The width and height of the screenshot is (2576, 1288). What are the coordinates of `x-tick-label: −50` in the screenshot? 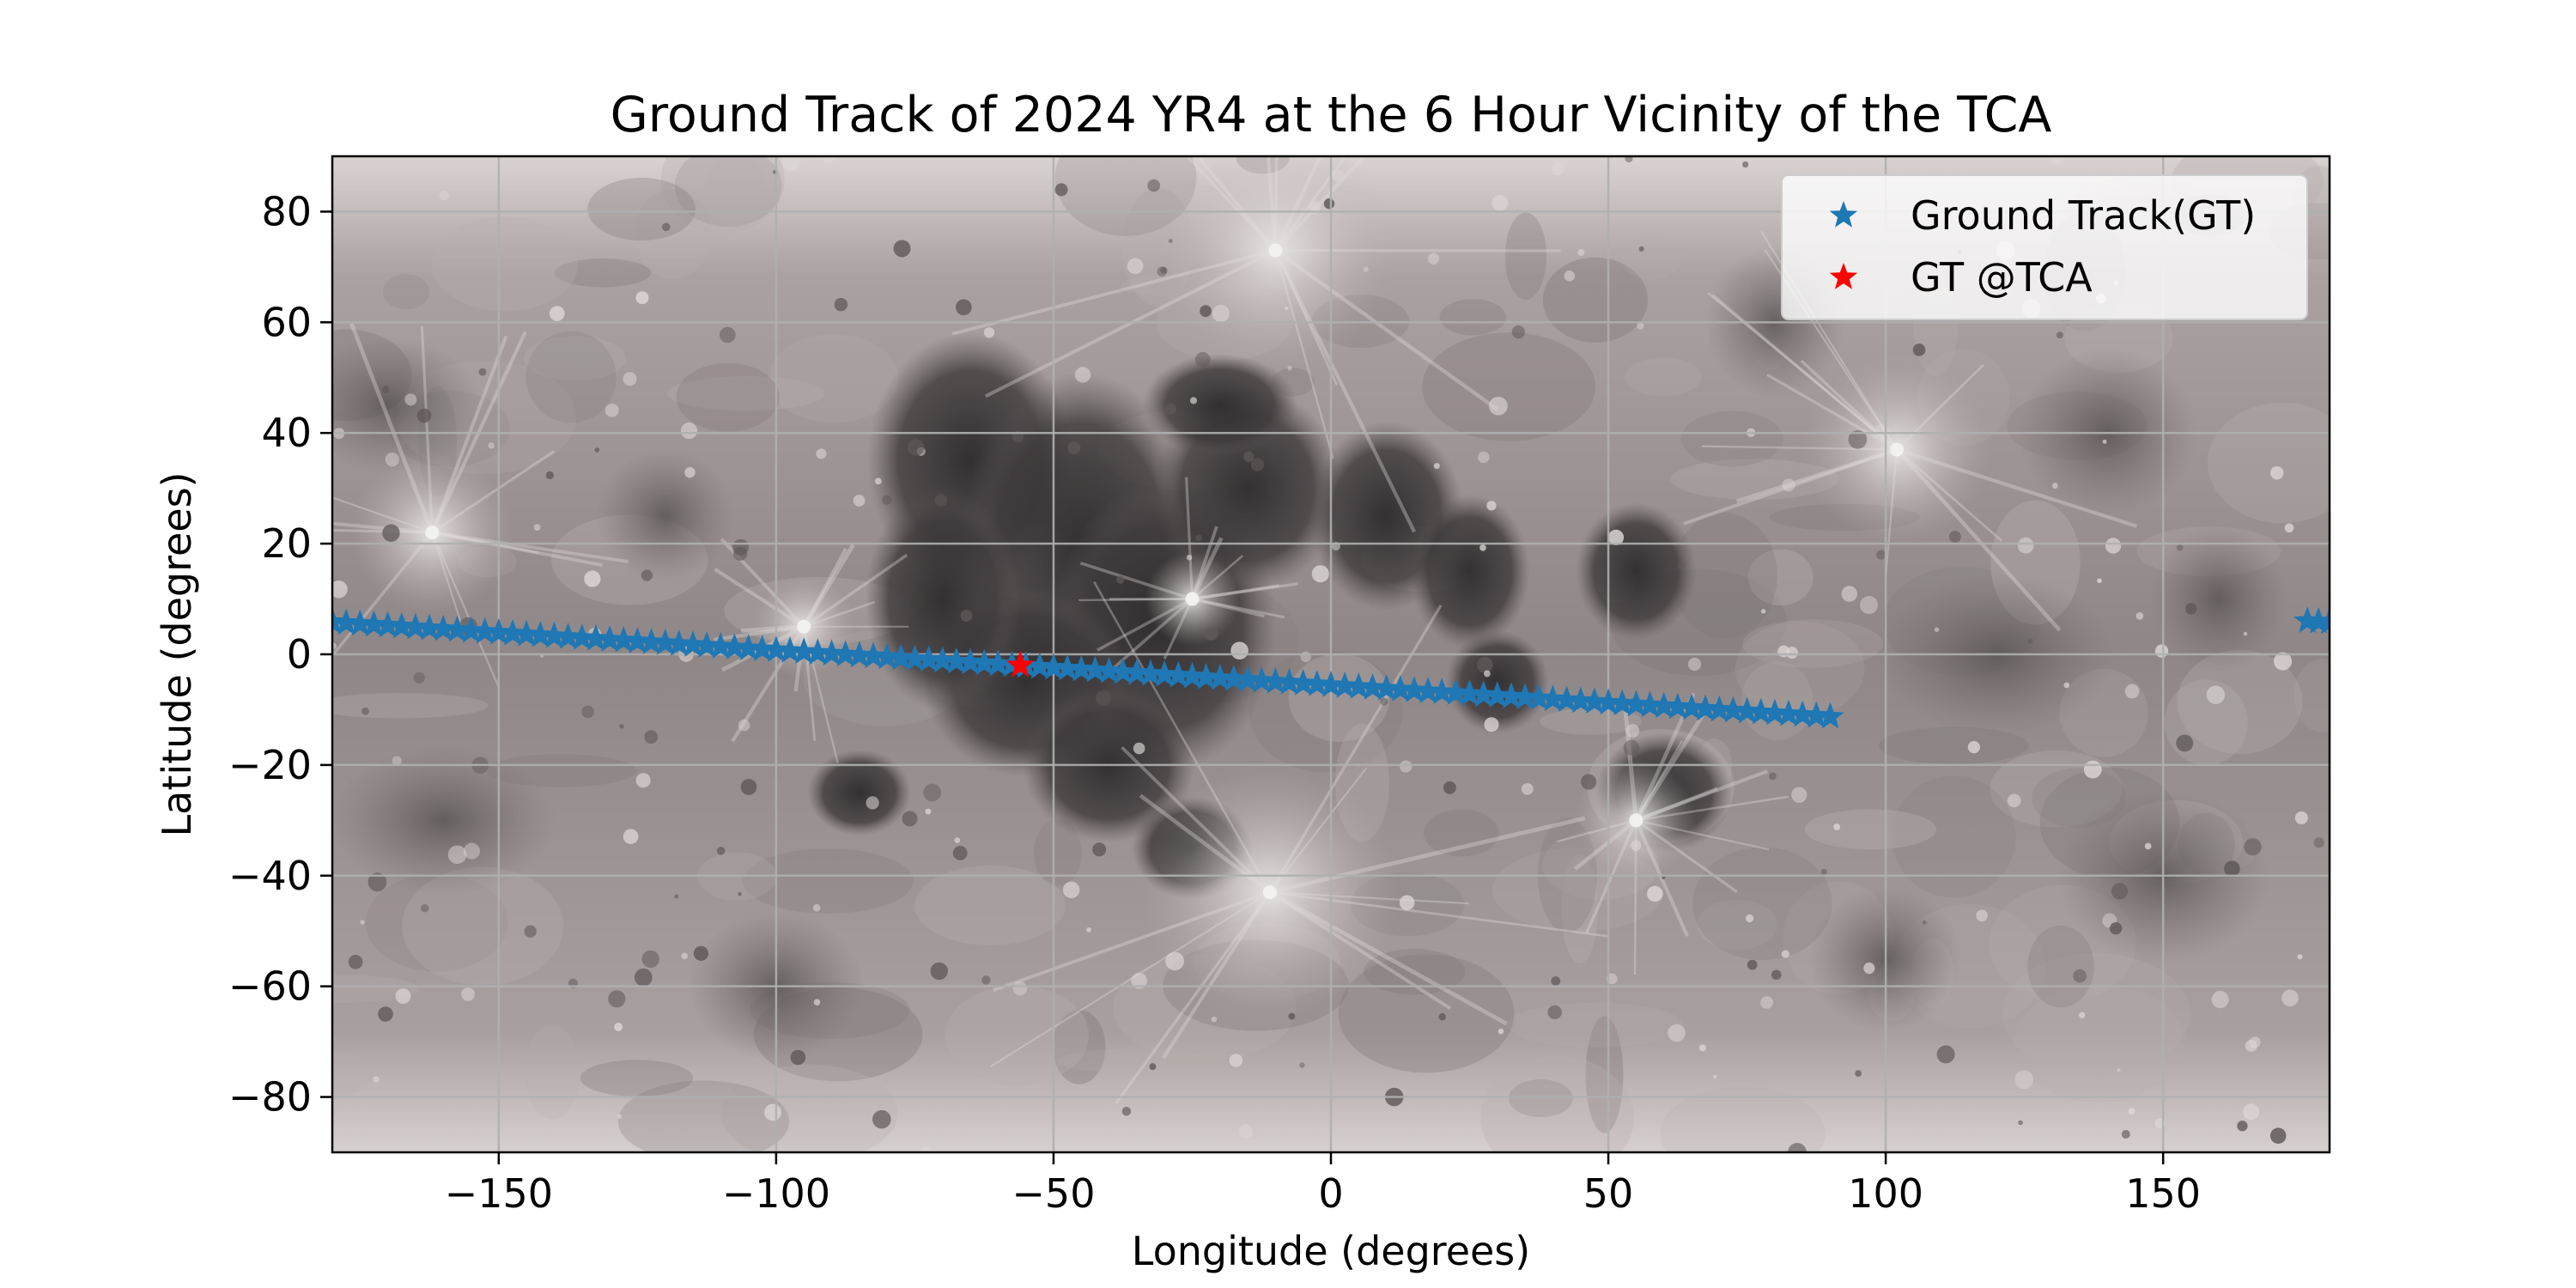 It's located at (1053, 1193).